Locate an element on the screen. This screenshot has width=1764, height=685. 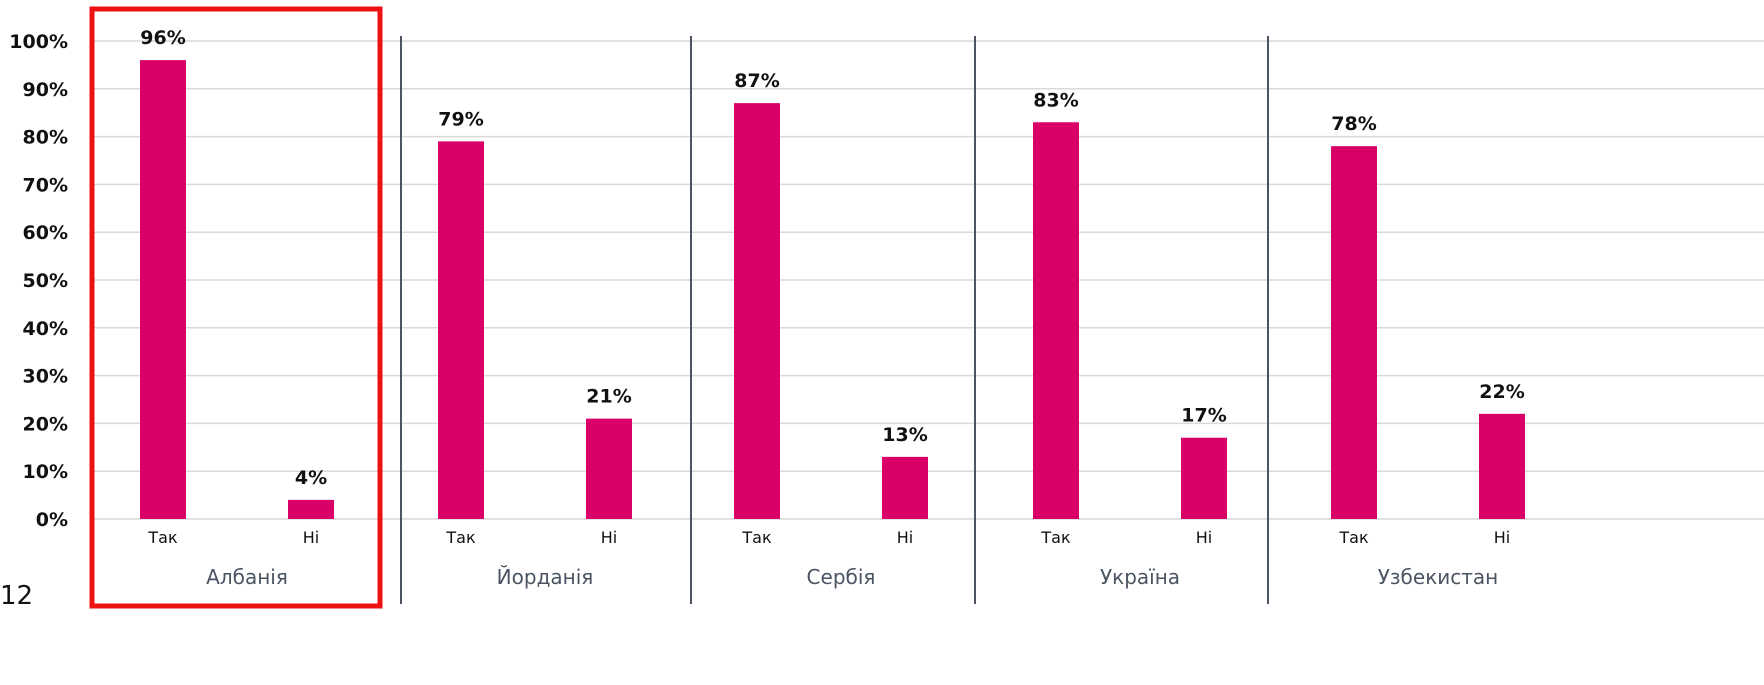
y-tick-label: 30% is located at coordinates (45, 377).